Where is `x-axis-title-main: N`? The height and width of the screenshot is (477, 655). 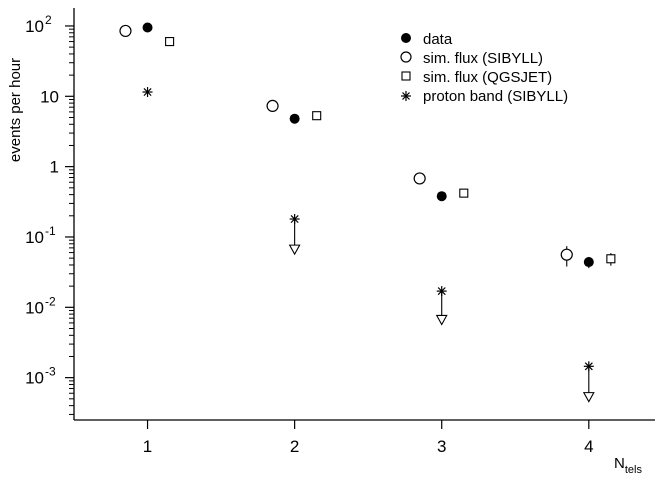
x-axis-title-main: N is located at coordinates (619, 463).